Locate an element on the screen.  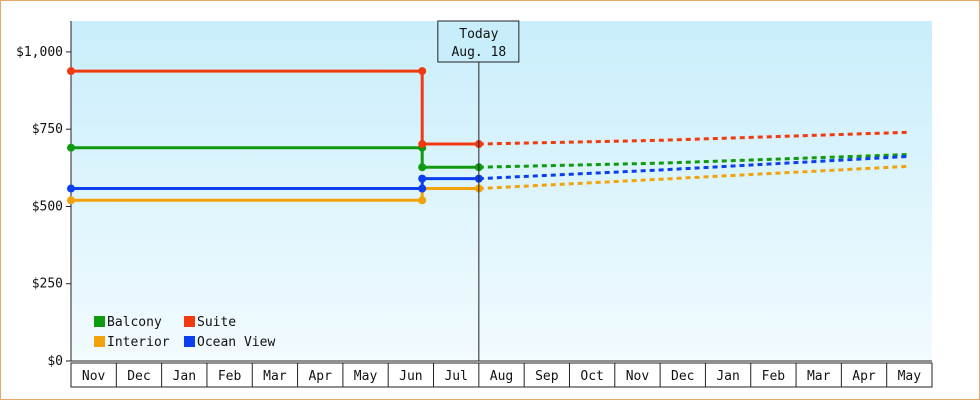
series-line-suite is located at coordinates (275, 107).